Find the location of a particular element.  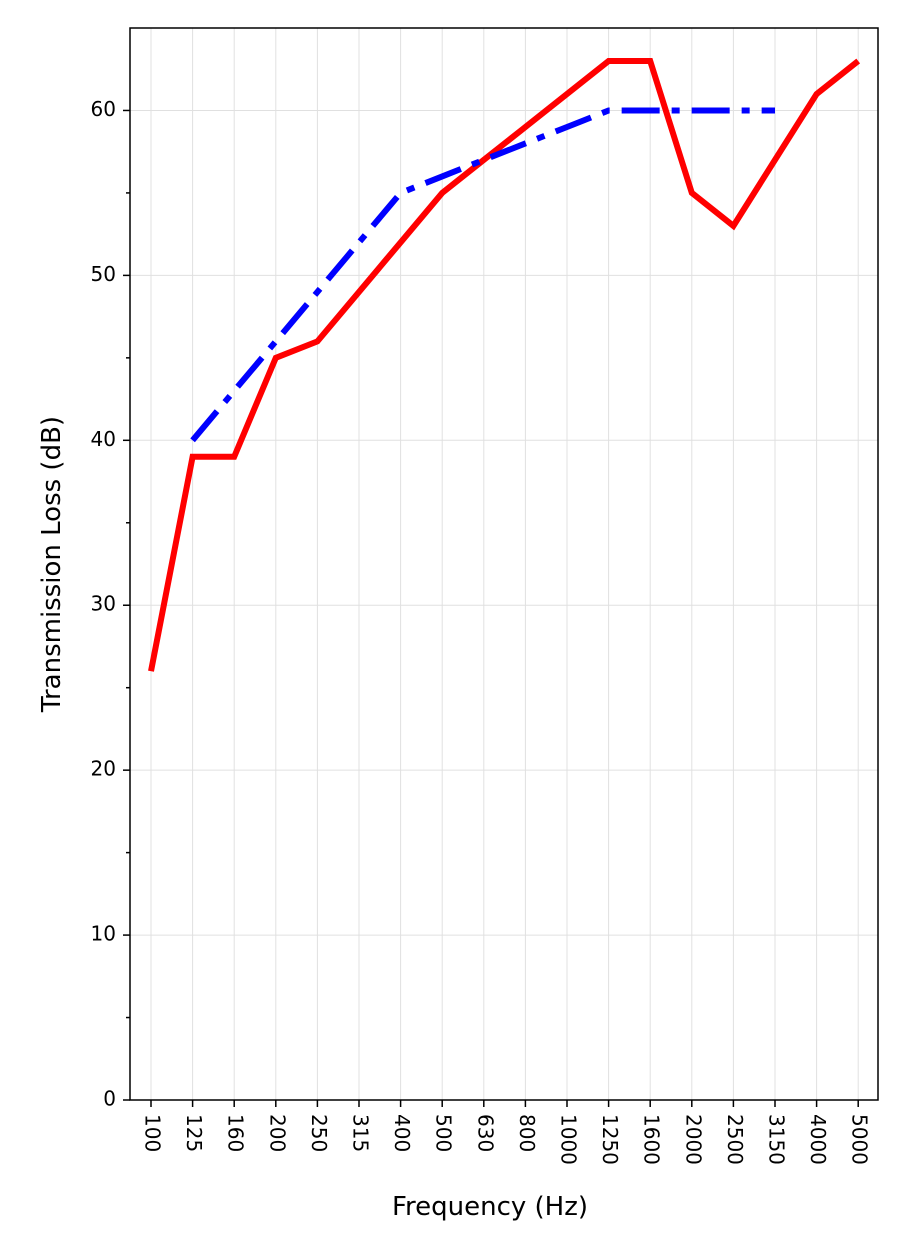

x-tick-label: 800 is located at coordinates (527, 1133).